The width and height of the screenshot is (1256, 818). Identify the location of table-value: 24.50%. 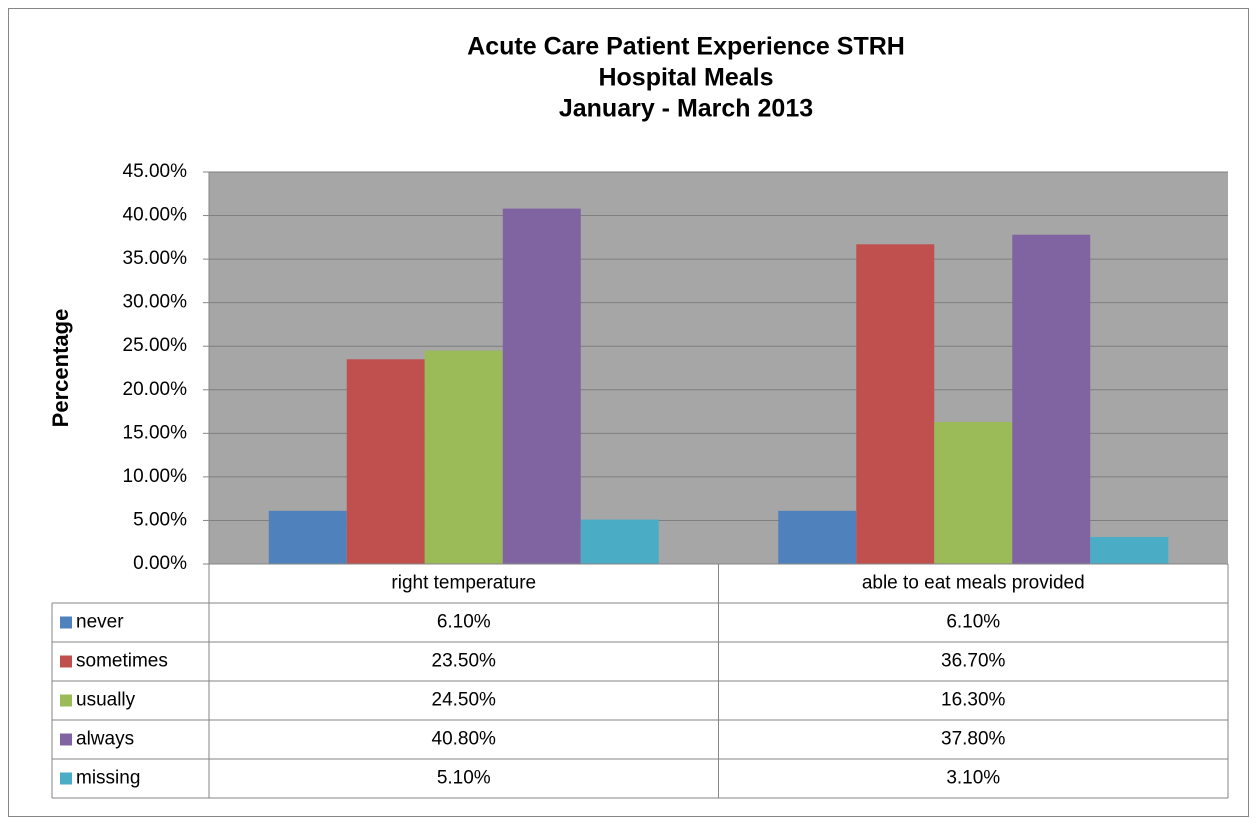
(464, 700).